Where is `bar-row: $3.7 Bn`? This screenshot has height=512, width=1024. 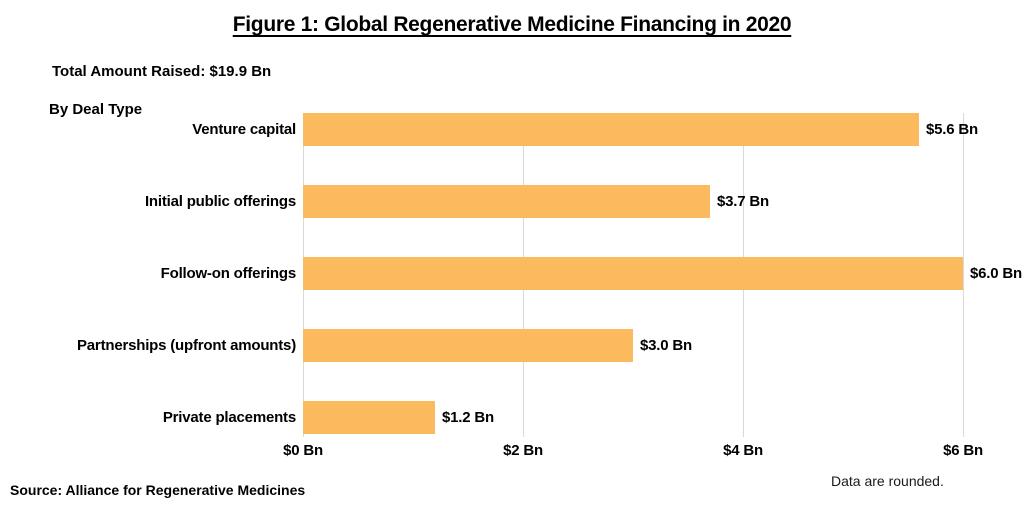
bar-row: $3.7 Bn is located at coordinates (633, 201).